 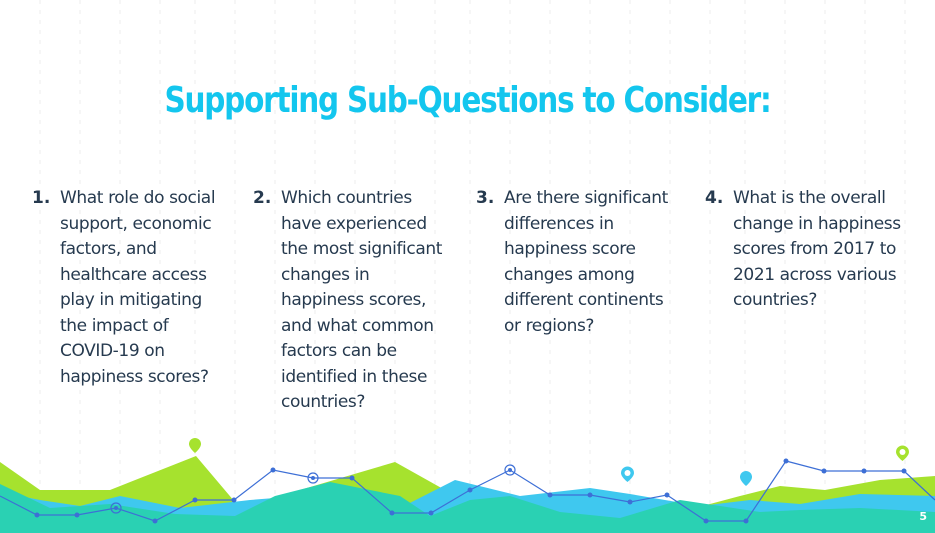 What do you see at coordinates (485, 198) in the screenshot?
I see `question-number: 3.` at bounding box center [485, 198].